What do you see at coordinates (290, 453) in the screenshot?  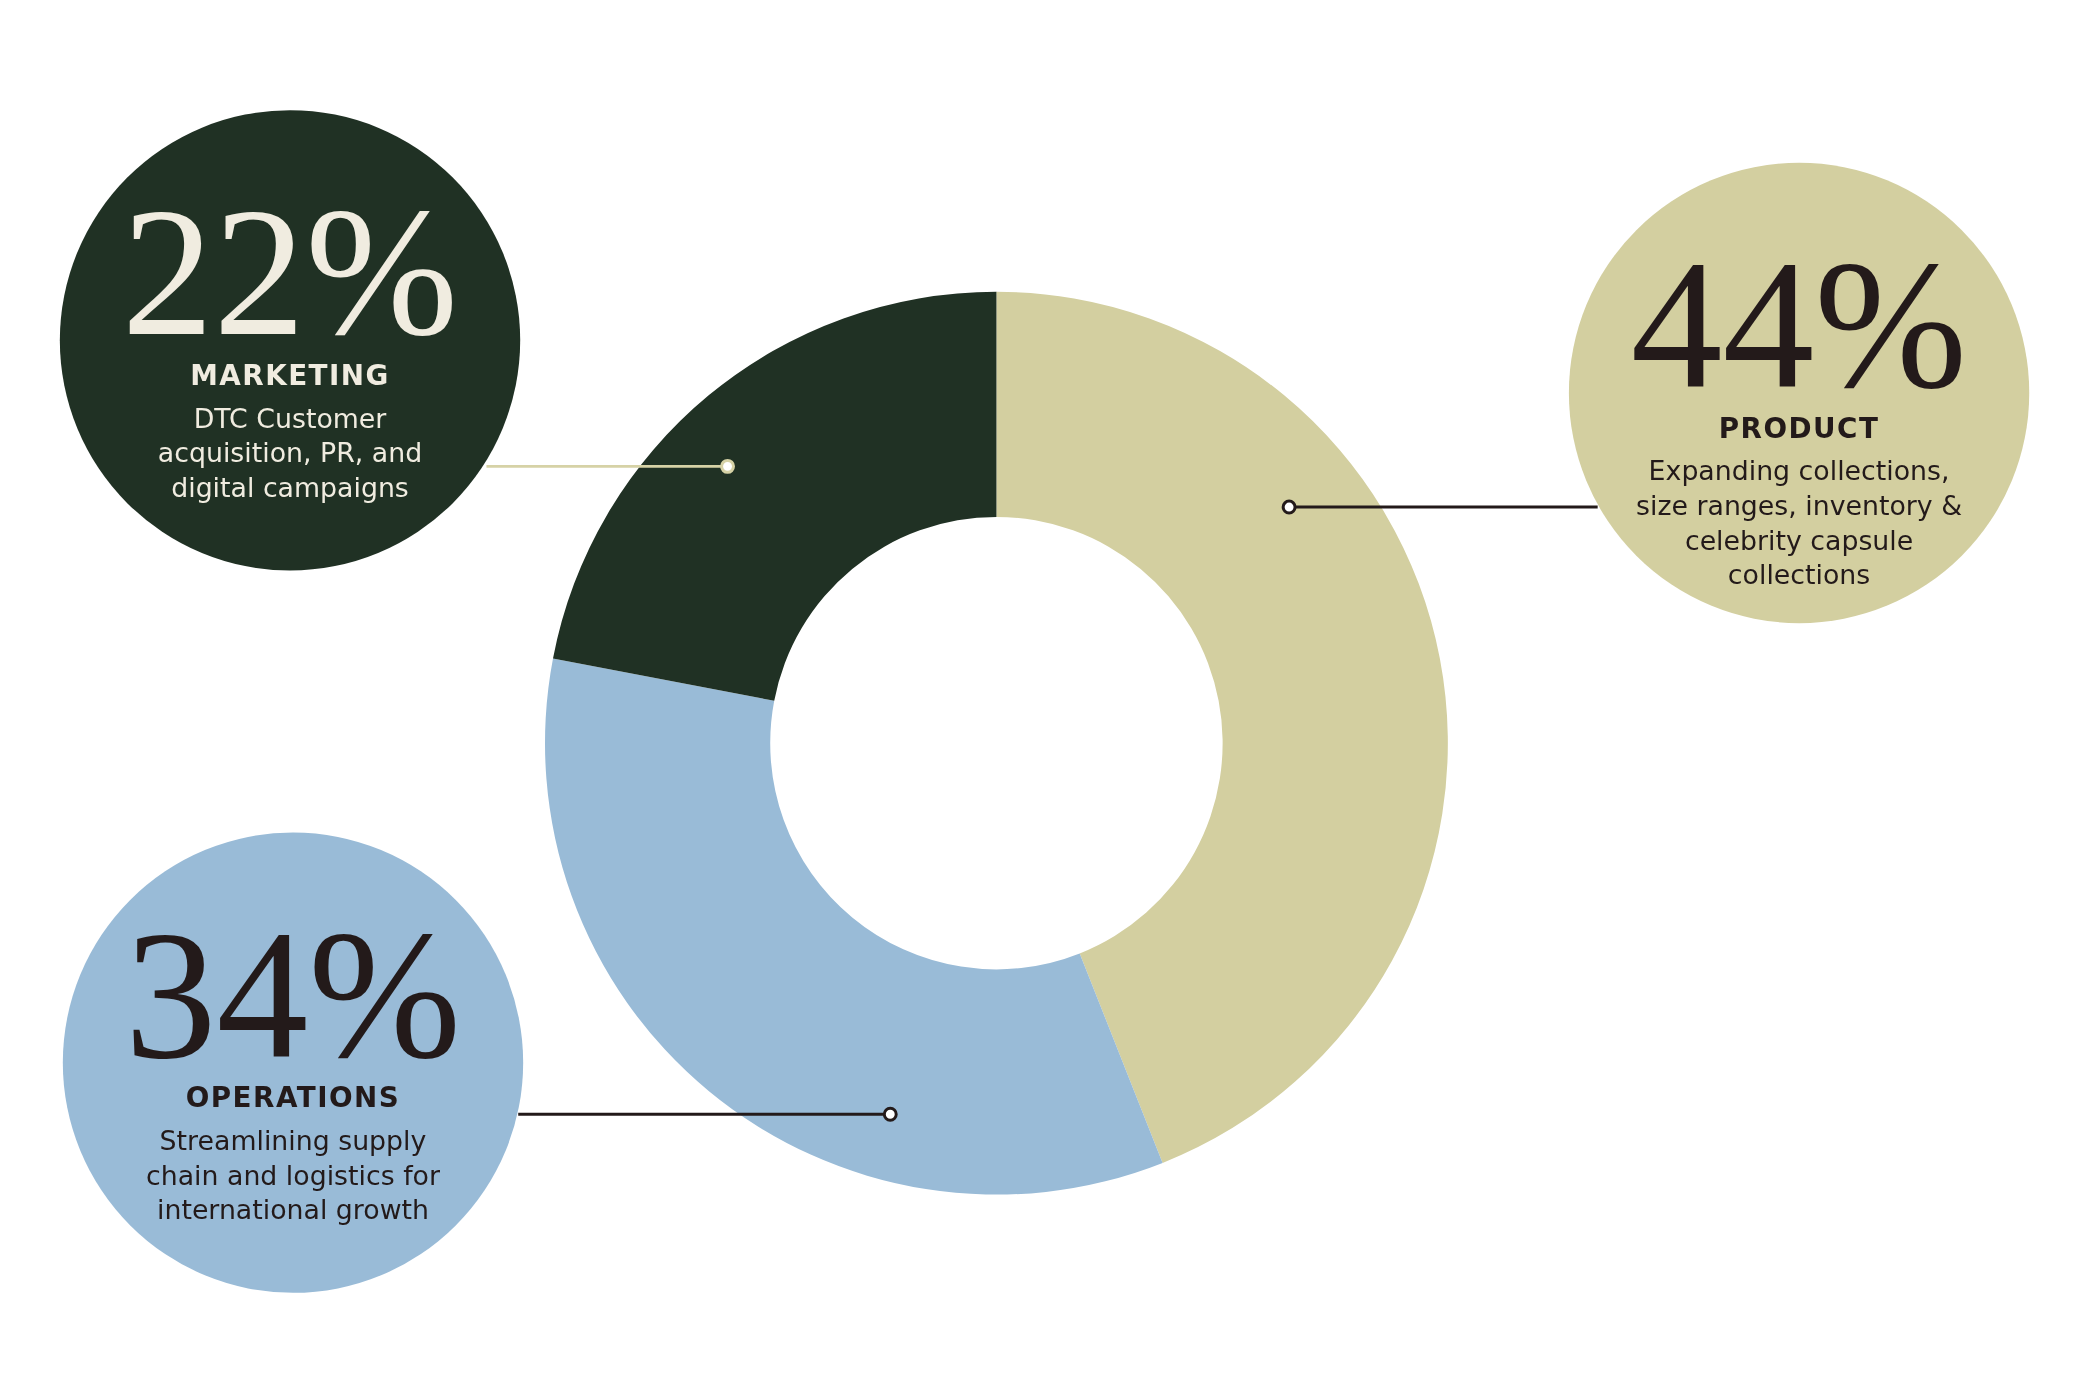 I see `text: DTC Customer acquisition, PR, and digital campaigns` at bounding box center [290, 453].